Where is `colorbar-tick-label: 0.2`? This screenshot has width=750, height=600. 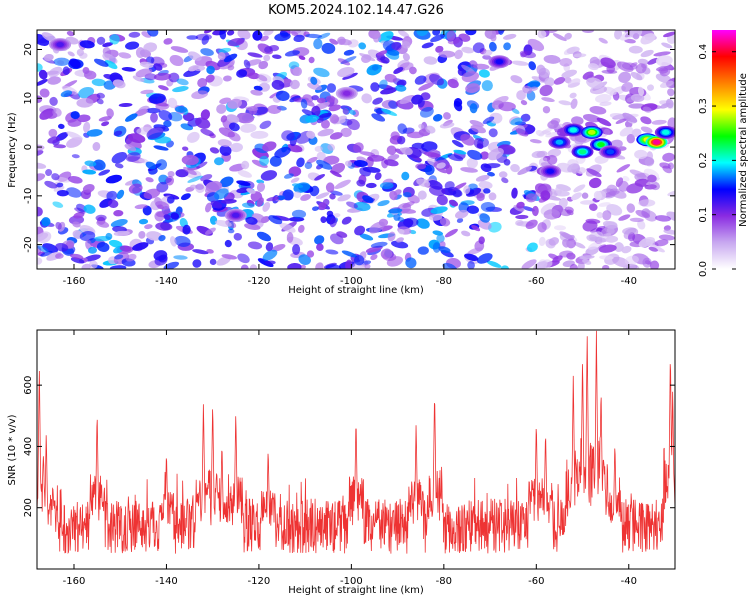 colorbar-tick-label: 0.2 is located at coordinates (703, 160).